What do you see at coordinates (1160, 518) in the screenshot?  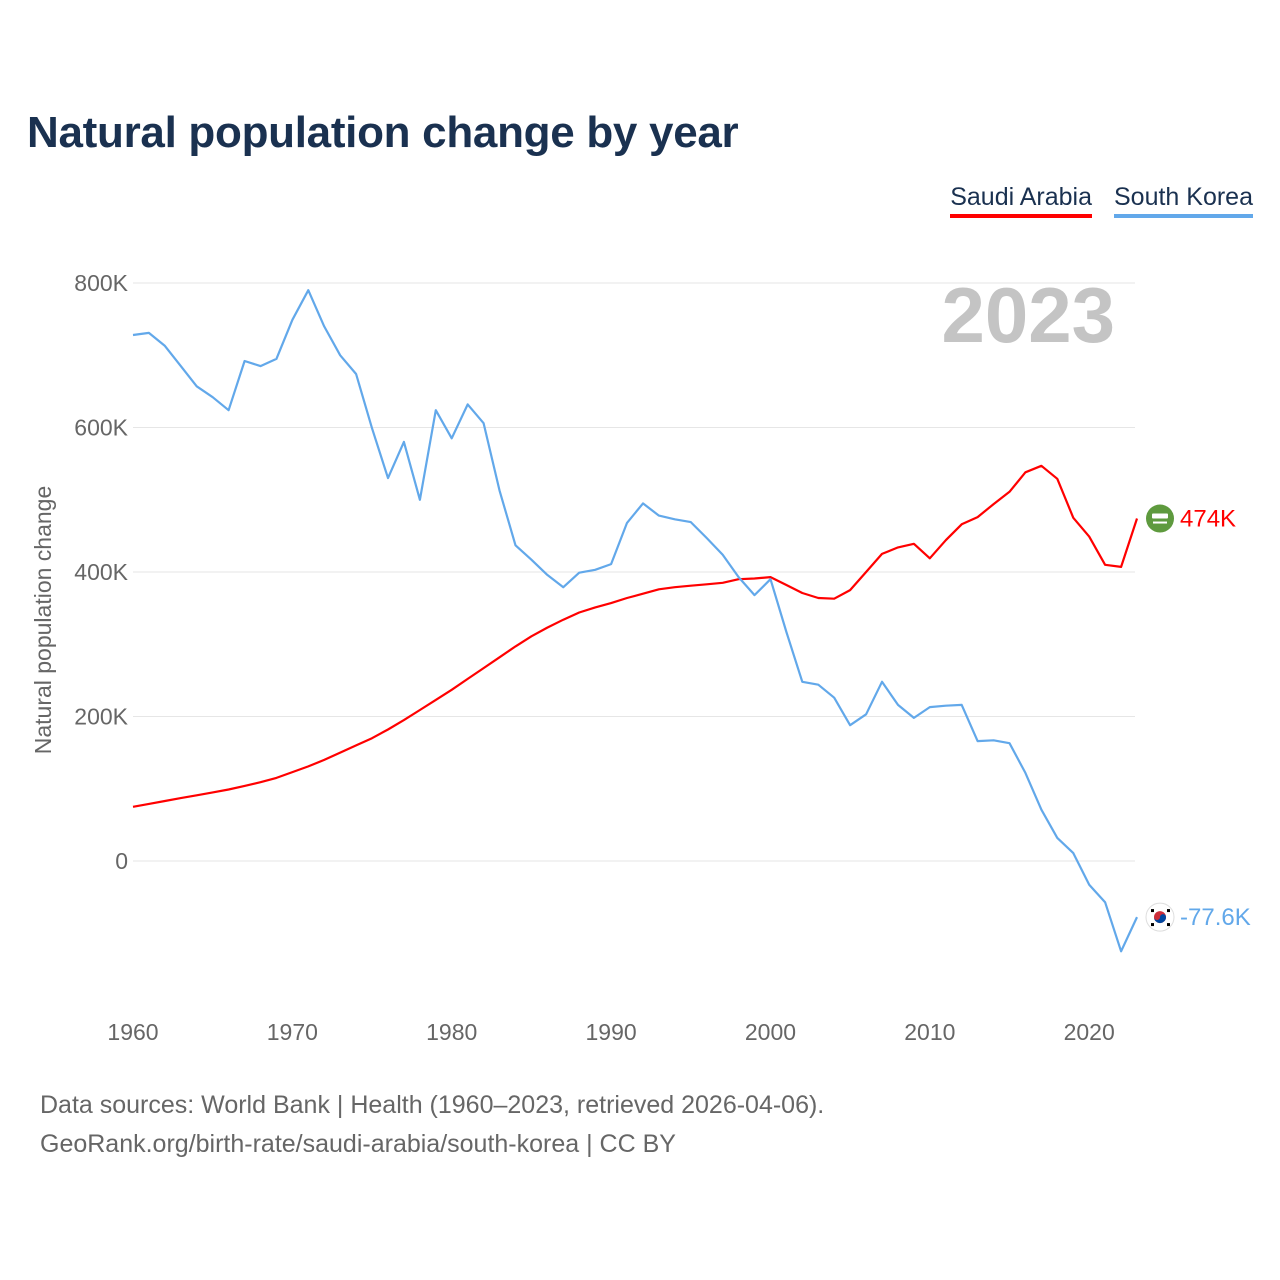 I see `saudi-arabia-flag-icon` at bounding box center [1160, 518].